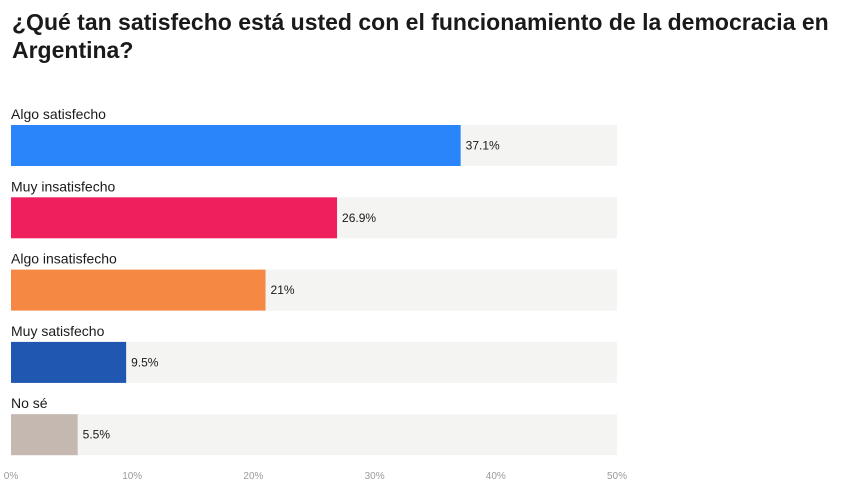 Image resolution: width=862 pixels, height=496 pixels. Describe the element at coordinates (283, 290) in the screenshot. I see `data-label: 21%` at that location.